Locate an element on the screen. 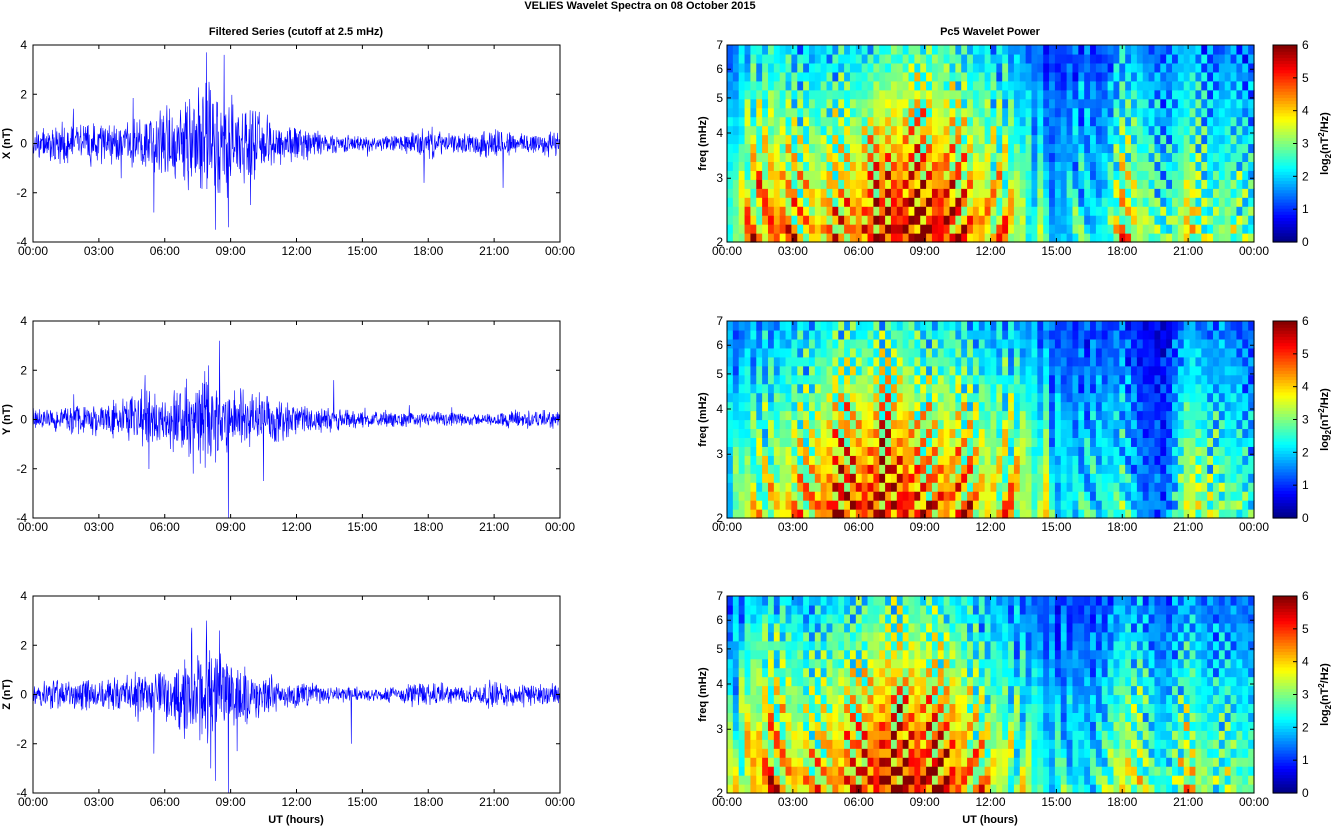 This screenshot has width=1337, height=827. colorbar-tick-label: 4 is located at coordinates (1305, 387).